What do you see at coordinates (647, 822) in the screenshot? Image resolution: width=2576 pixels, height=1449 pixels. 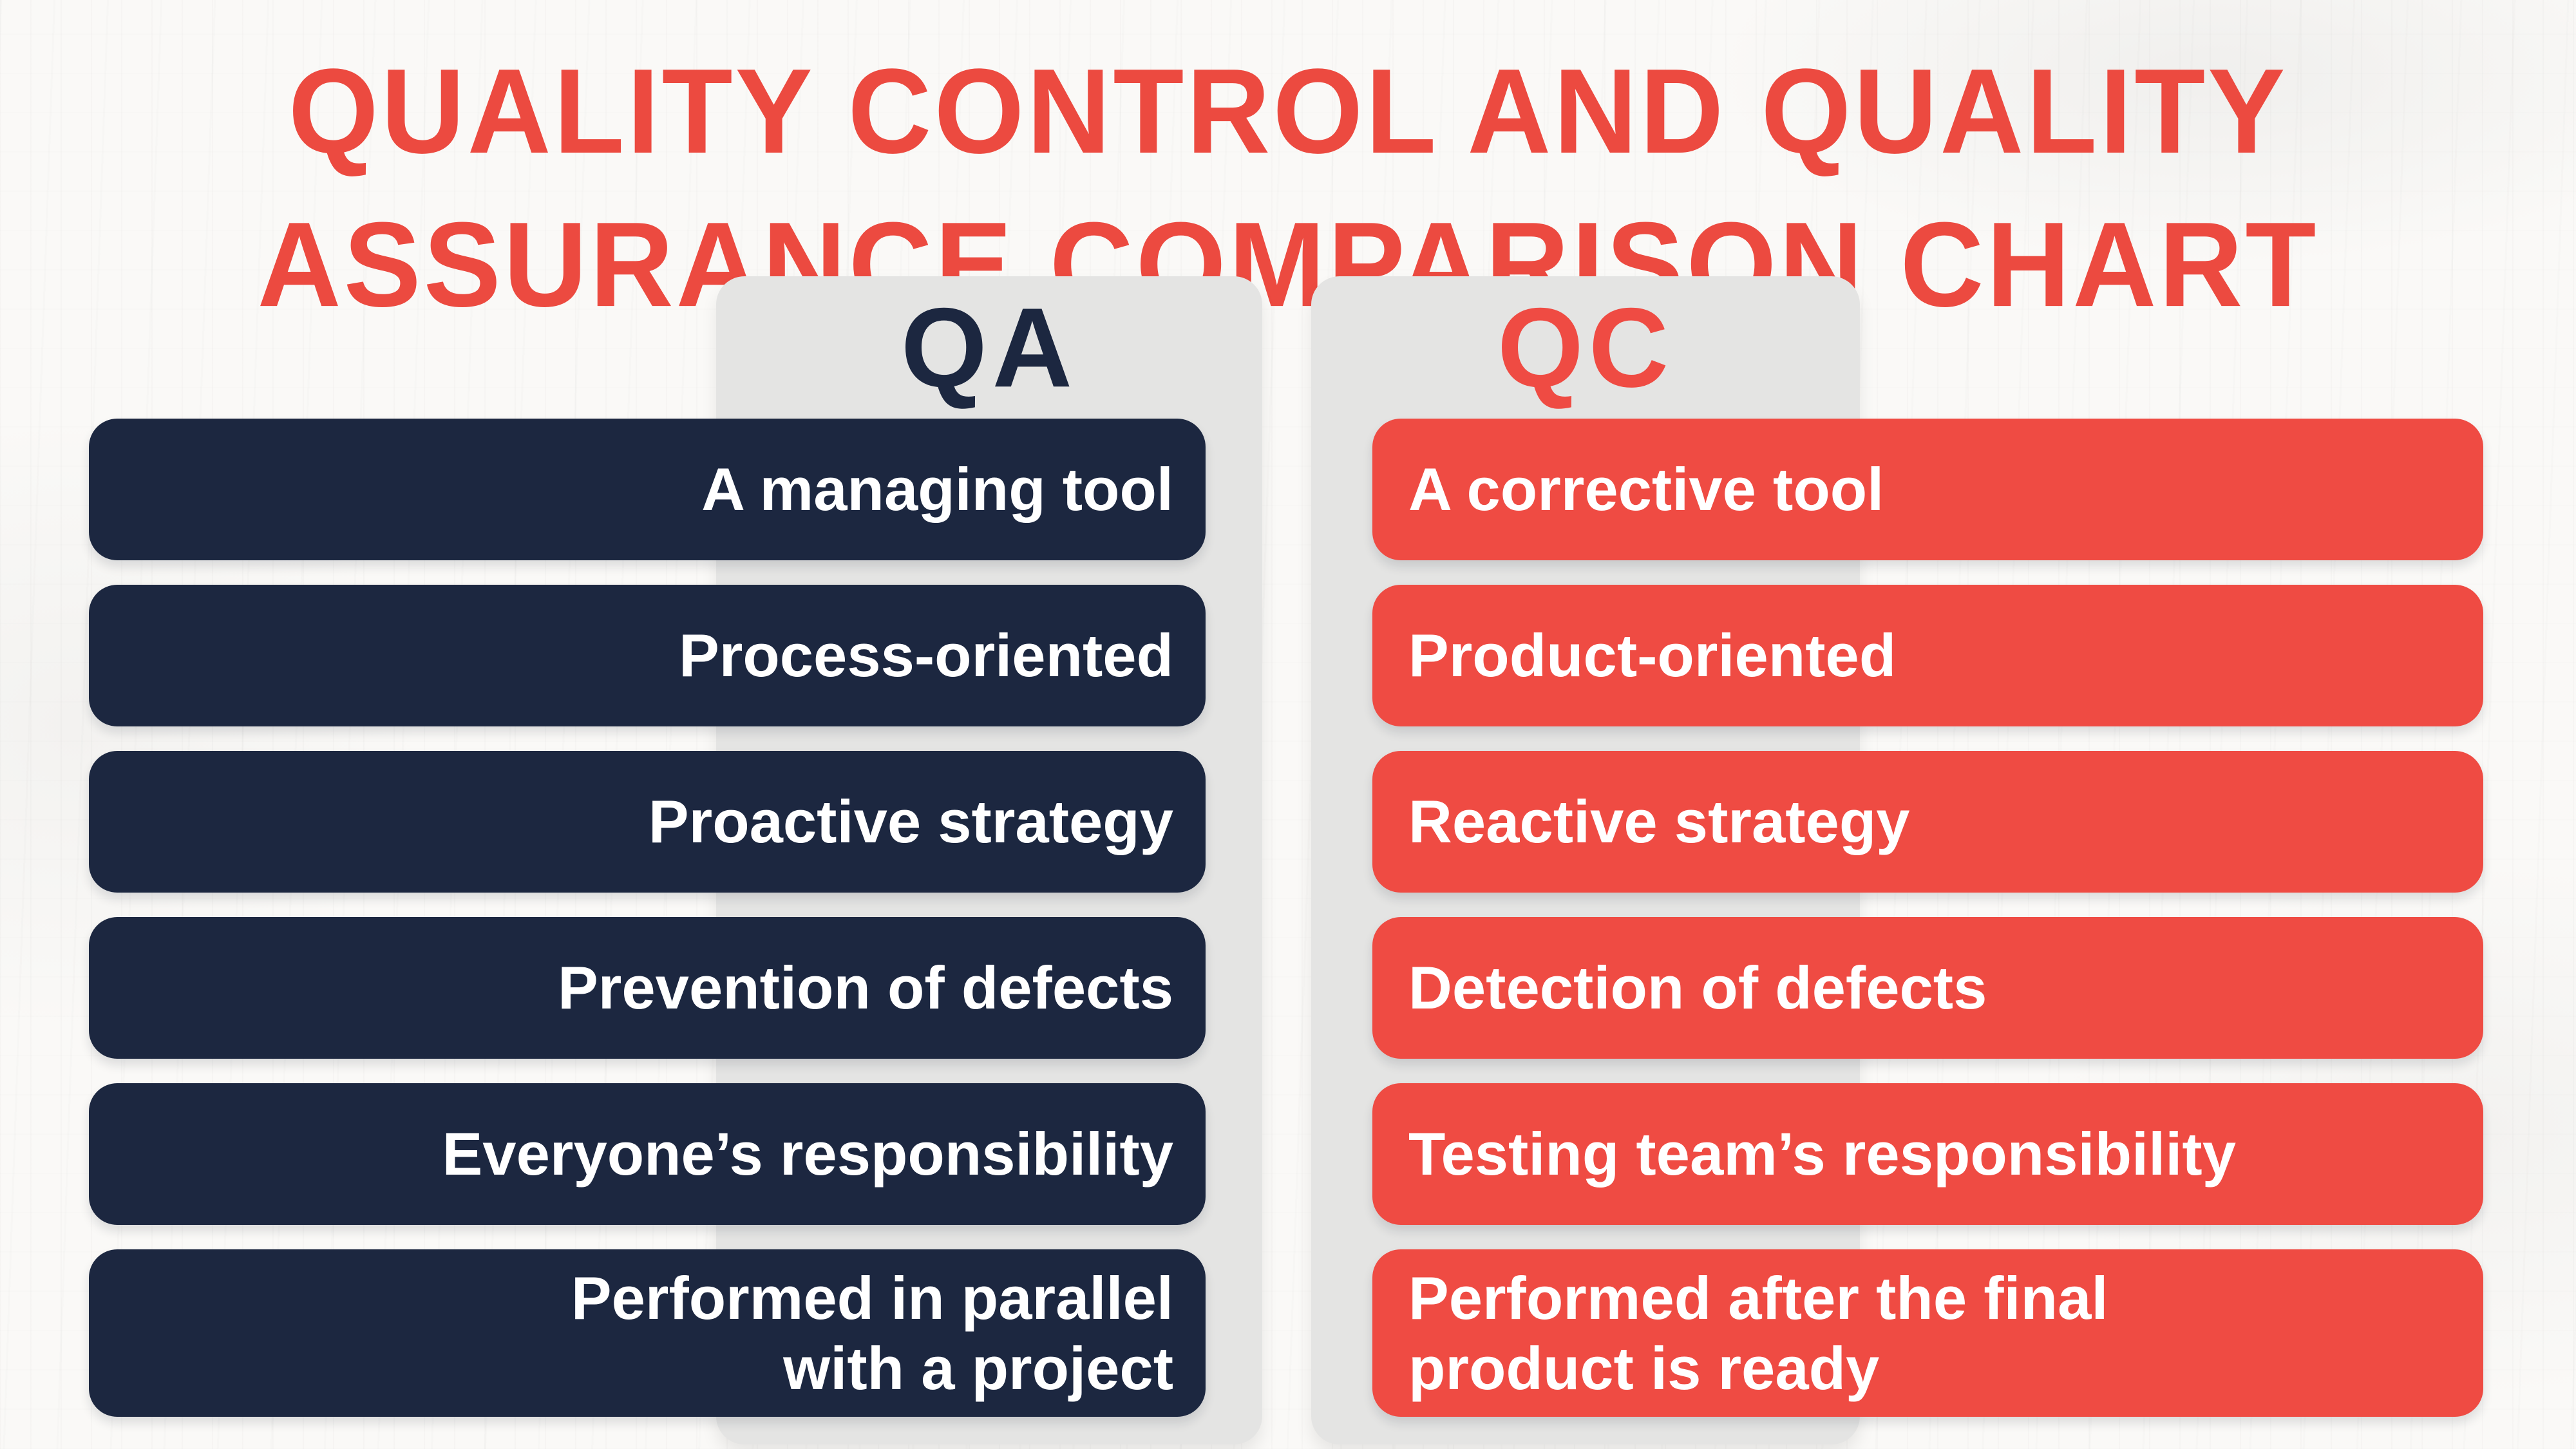 I see `qa-pill-3: Proactive strategy` at bounding box center [647, 822].